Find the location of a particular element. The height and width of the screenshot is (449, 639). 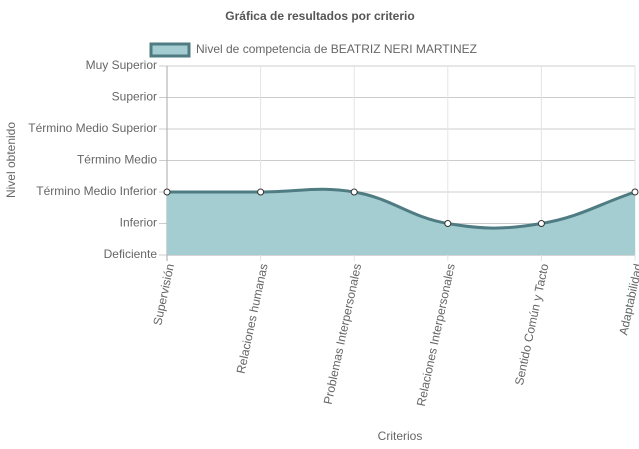

y-axis-label: Nivel obtenido is located at coordinates (11, 160).